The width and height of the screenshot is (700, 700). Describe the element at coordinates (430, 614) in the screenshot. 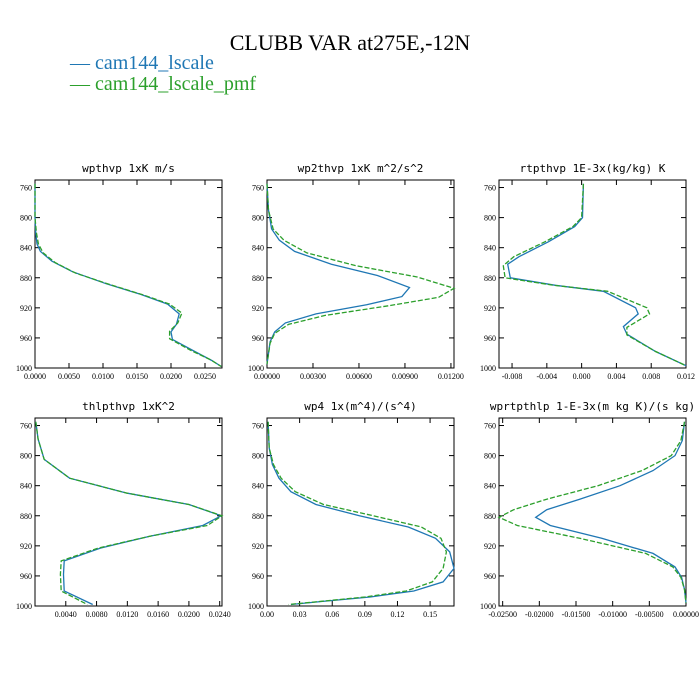

I see `x-tick-label: 0.15` at that location.